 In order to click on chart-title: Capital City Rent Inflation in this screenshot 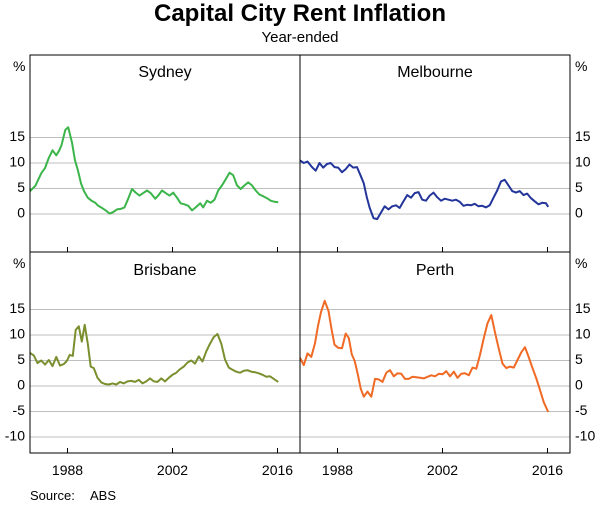, I will do `click(299, 13)`.